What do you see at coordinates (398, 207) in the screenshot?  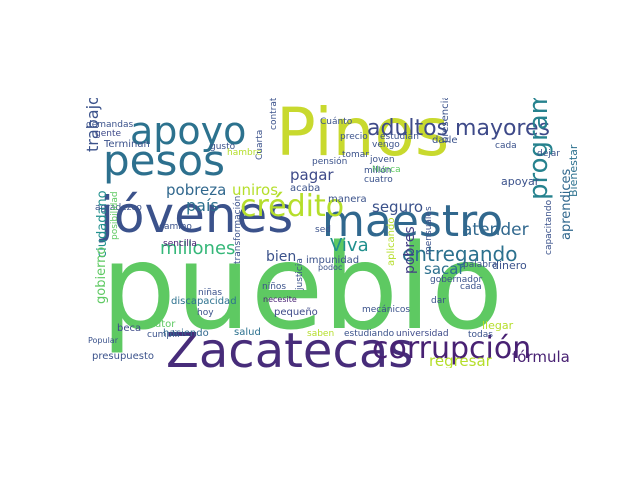 I see `cloud-word: seguro` at bounding box center [398, 207].